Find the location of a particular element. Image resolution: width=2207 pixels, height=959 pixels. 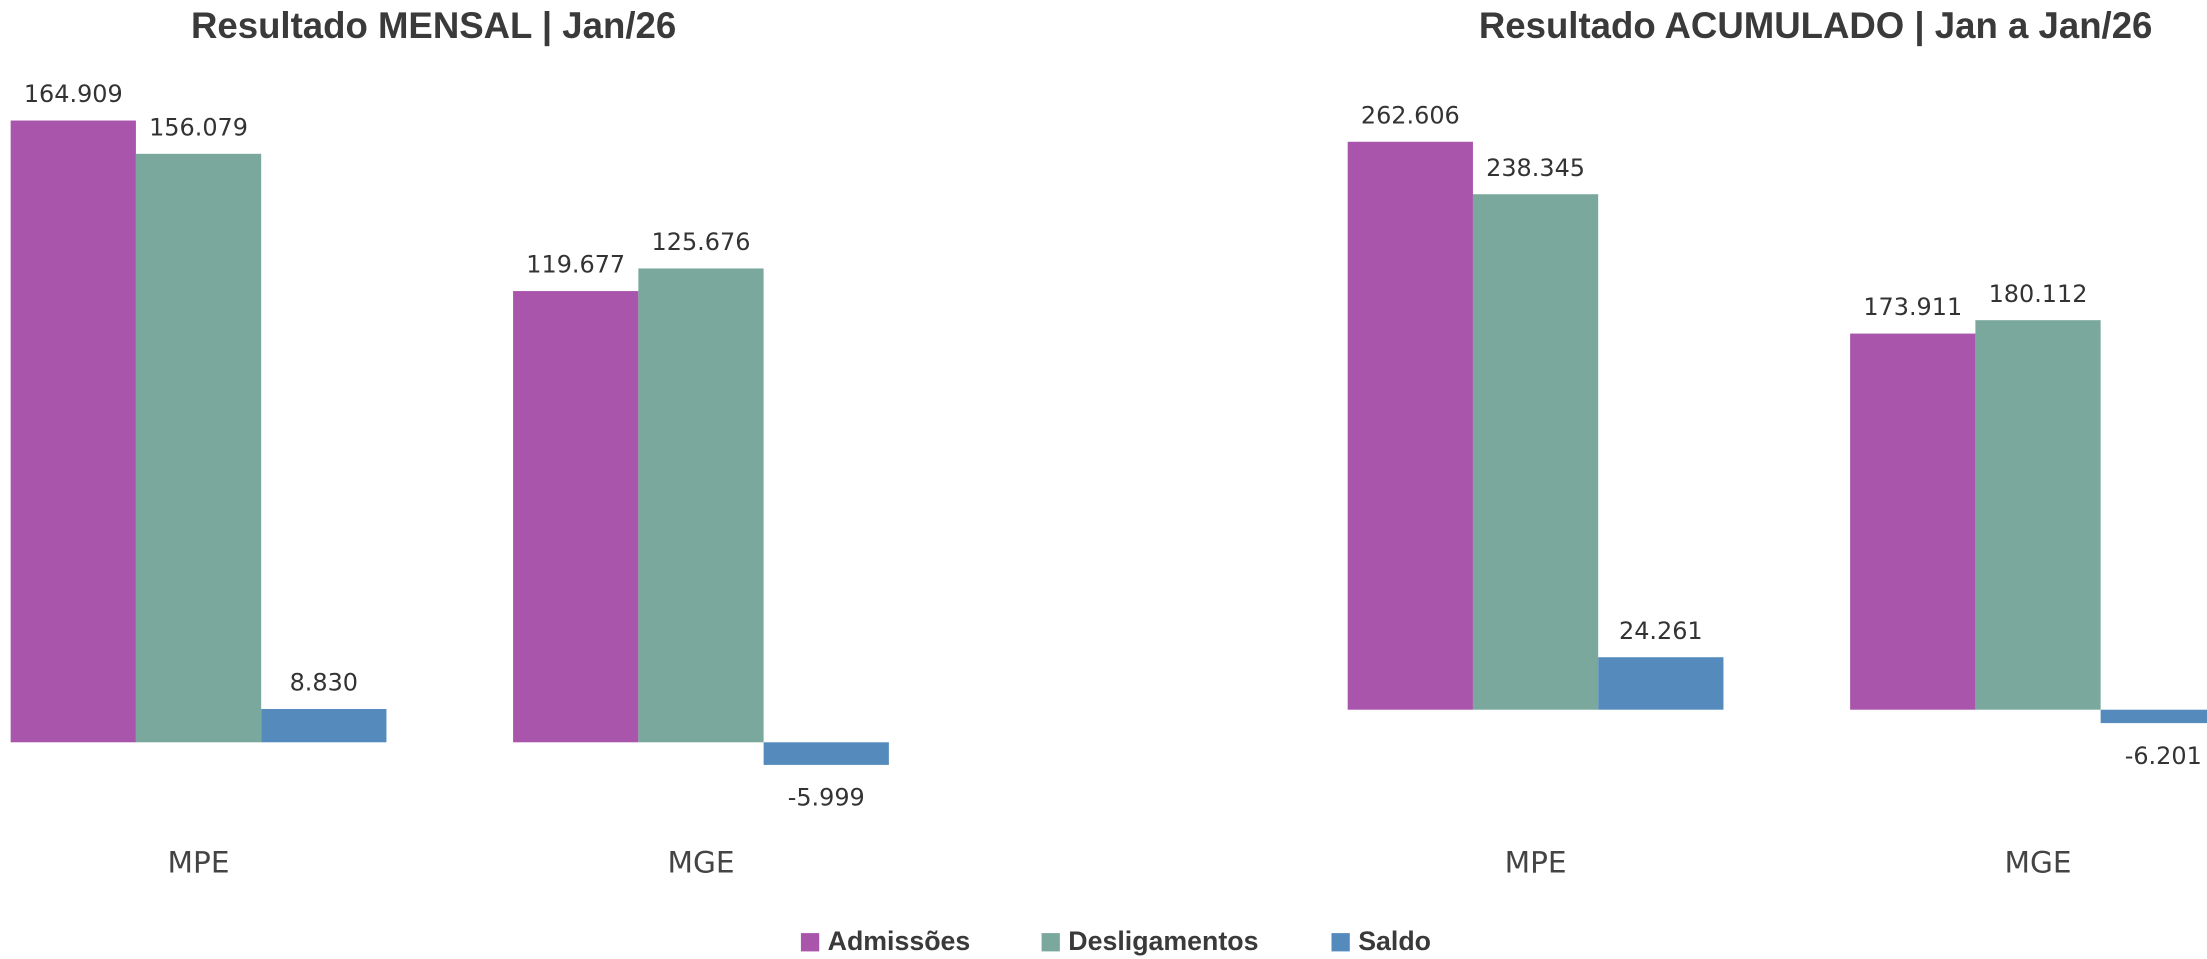

data-label: -6.201 is located at coordinates (2163, 756).